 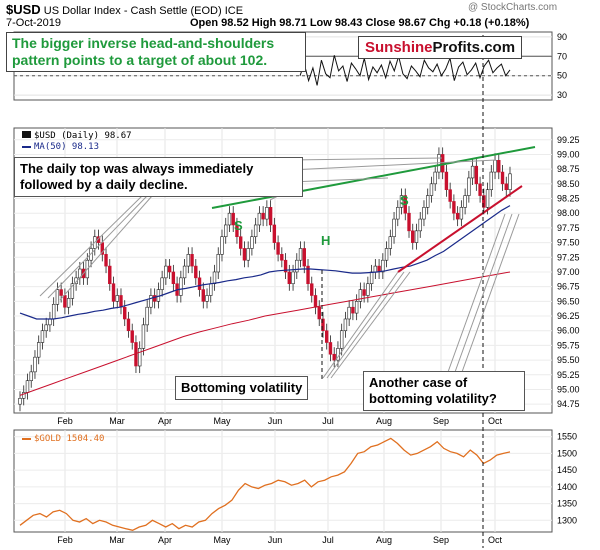 What do you see at coordinates (568, 184) in the screenshot?
I see `price-y-tick-label: 98.50` at bounding box center [568, 184].